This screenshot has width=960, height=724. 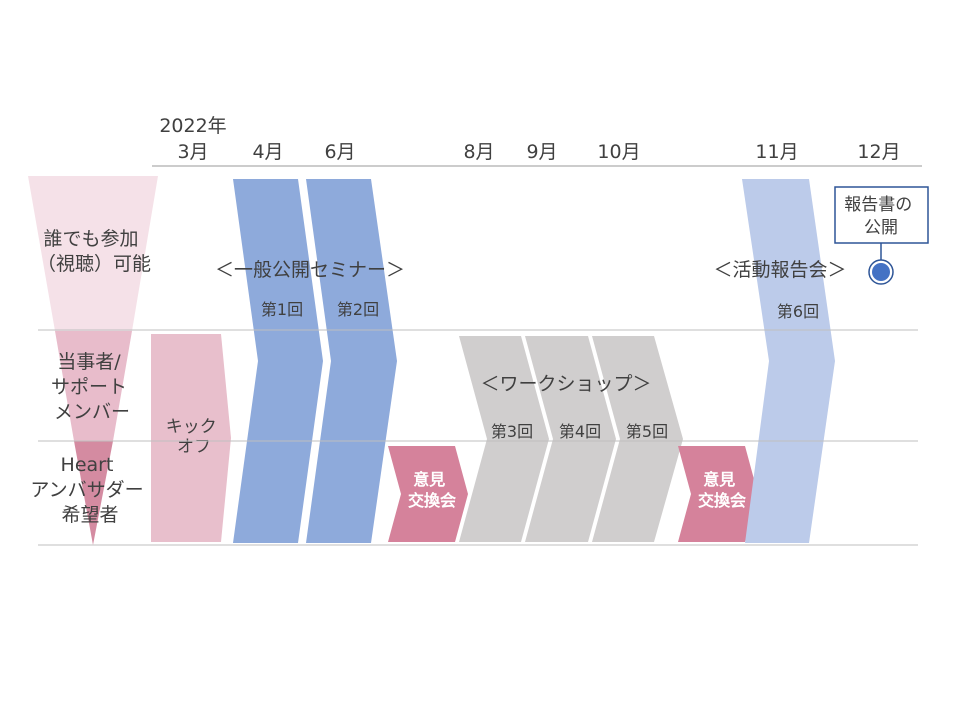 I want to click on report-meeting-chevron, so click(x=788, y=361).